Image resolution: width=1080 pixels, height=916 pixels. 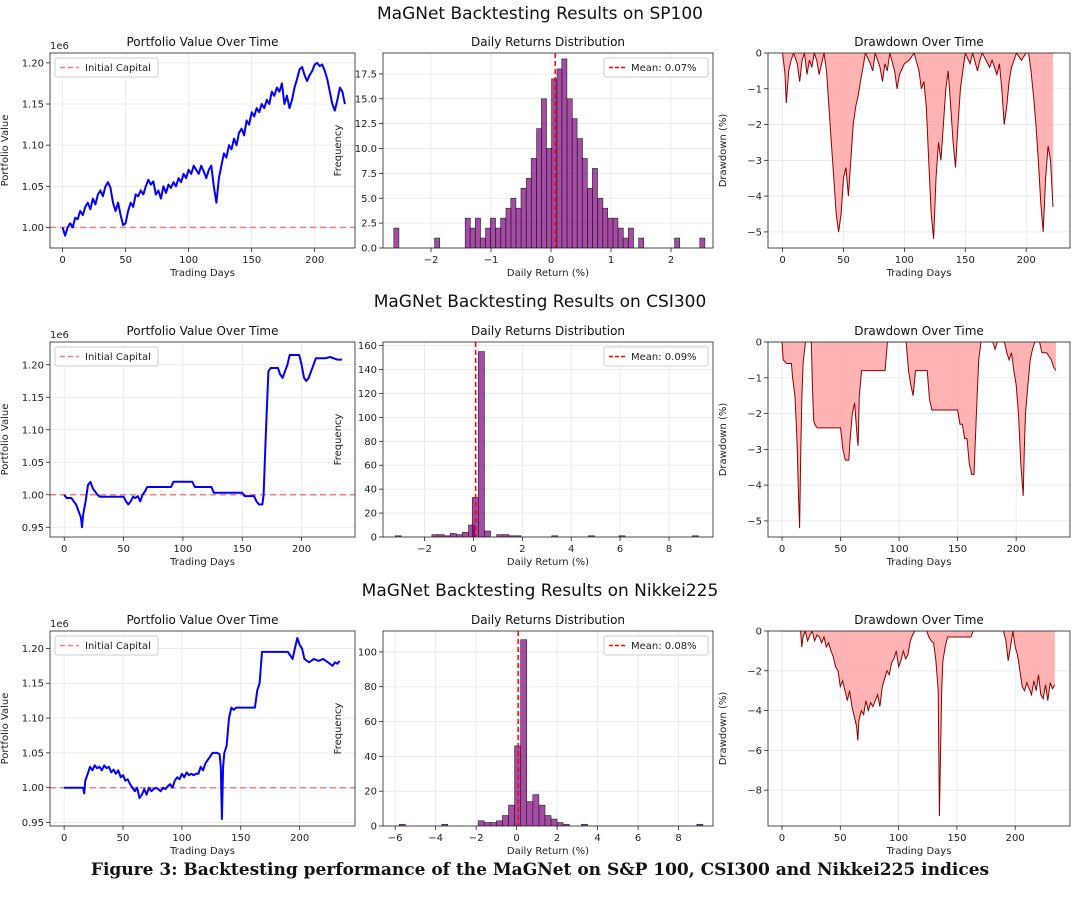 What do you see at coordinates (370, 490) in the screenshot?
I see `y-tick-label: 40` at bounding box center [370, 490].